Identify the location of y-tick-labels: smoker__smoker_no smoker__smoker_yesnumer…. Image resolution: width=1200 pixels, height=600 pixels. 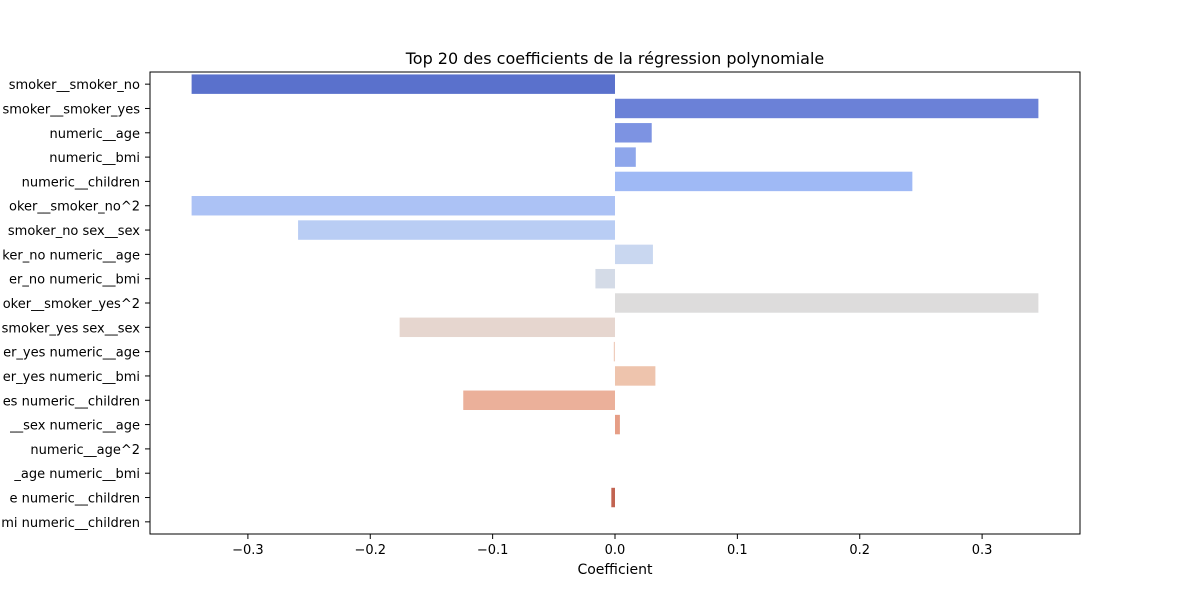
(75, 304).